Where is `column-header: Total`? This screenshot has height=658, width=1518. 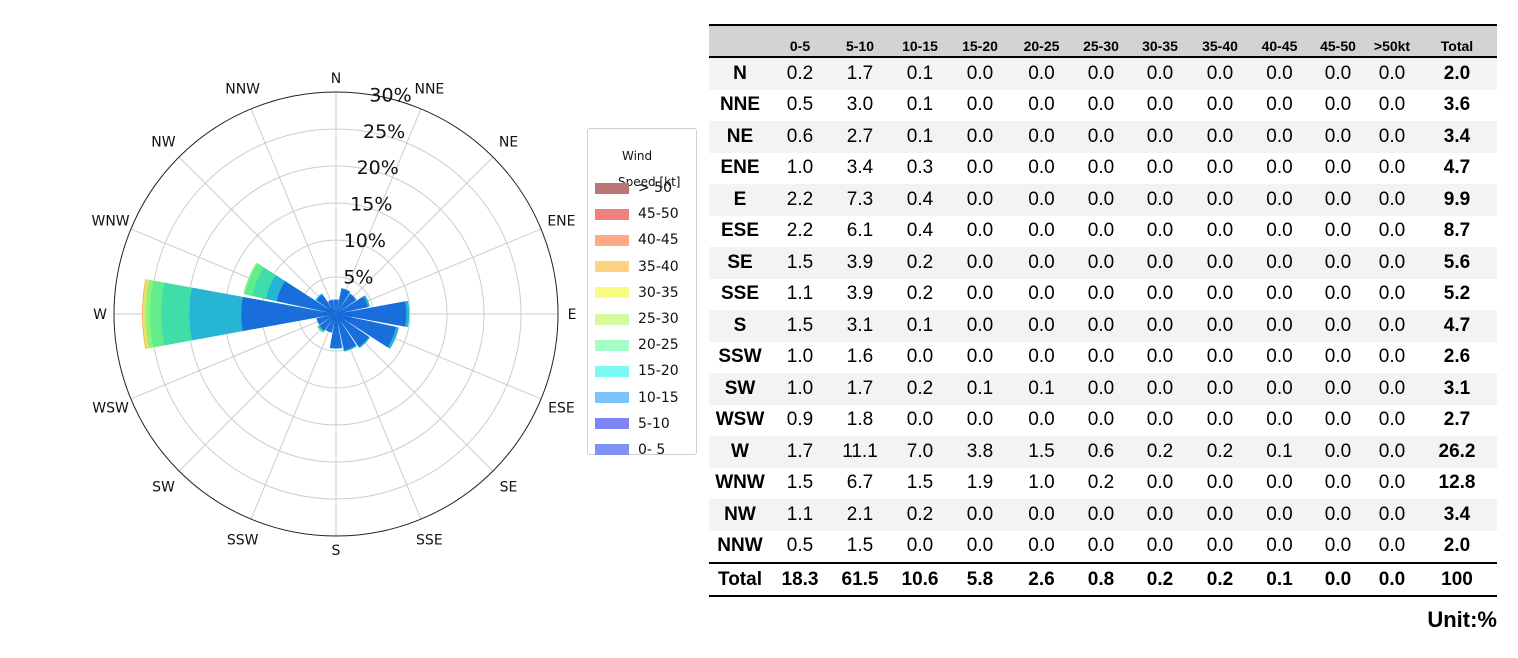
column-header: Total is located at coordinates (1457, 46).